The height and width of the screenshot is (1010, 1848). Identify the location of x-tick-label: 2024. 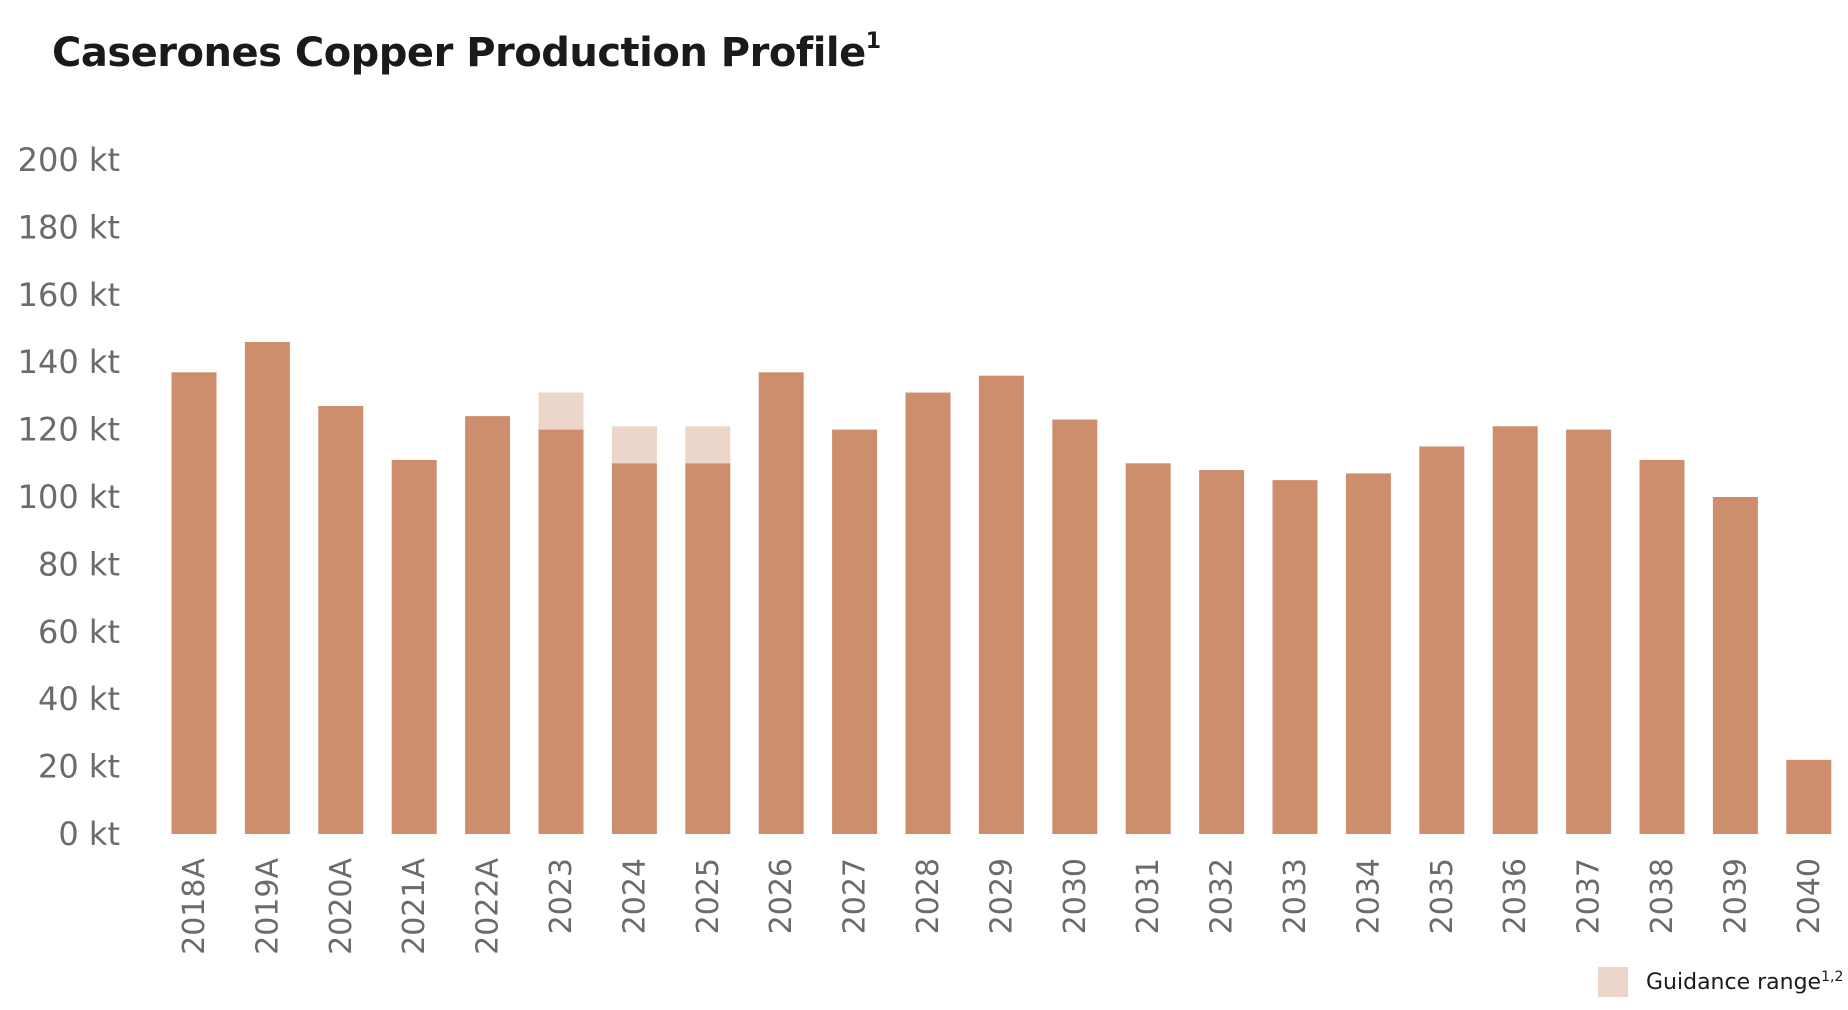
(634, 896).